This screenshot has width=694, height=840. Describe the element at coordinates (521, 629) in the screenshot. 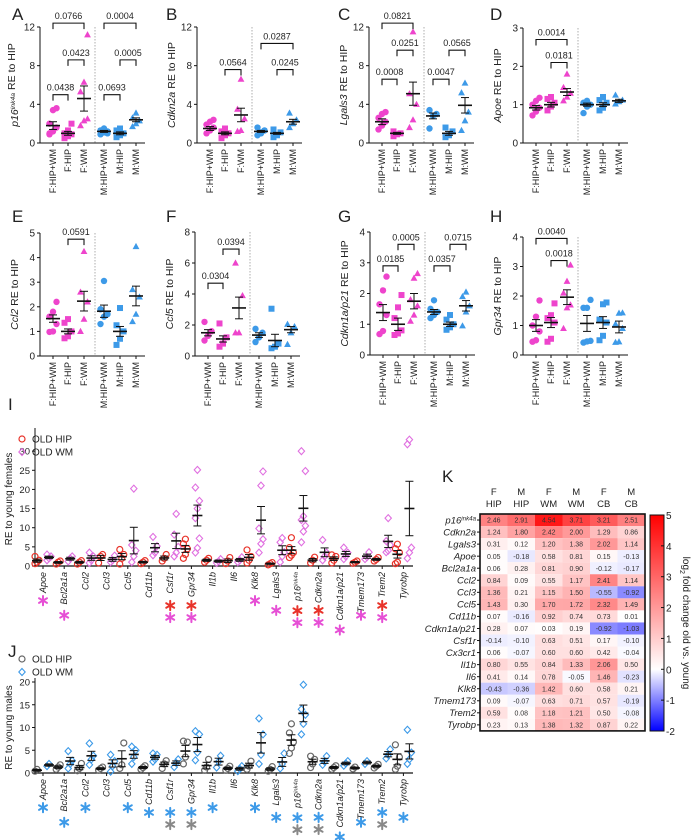

I see `cell-value: 0.07` at that location.